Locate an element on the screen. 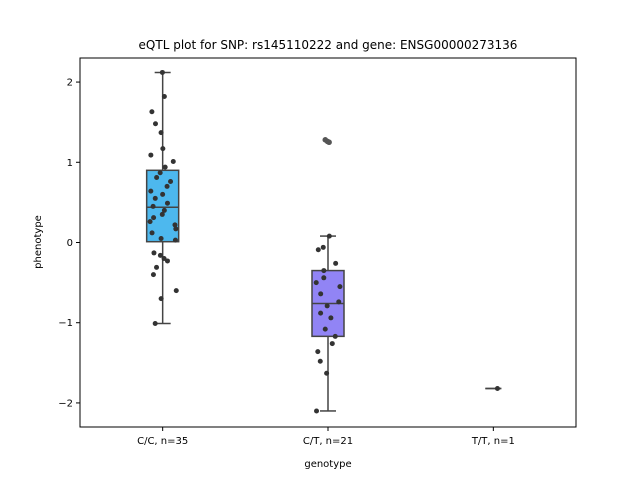 The width and height of the screenshot is (640, 480). y-tick-label: 2 is located at coordinates (70, 83).